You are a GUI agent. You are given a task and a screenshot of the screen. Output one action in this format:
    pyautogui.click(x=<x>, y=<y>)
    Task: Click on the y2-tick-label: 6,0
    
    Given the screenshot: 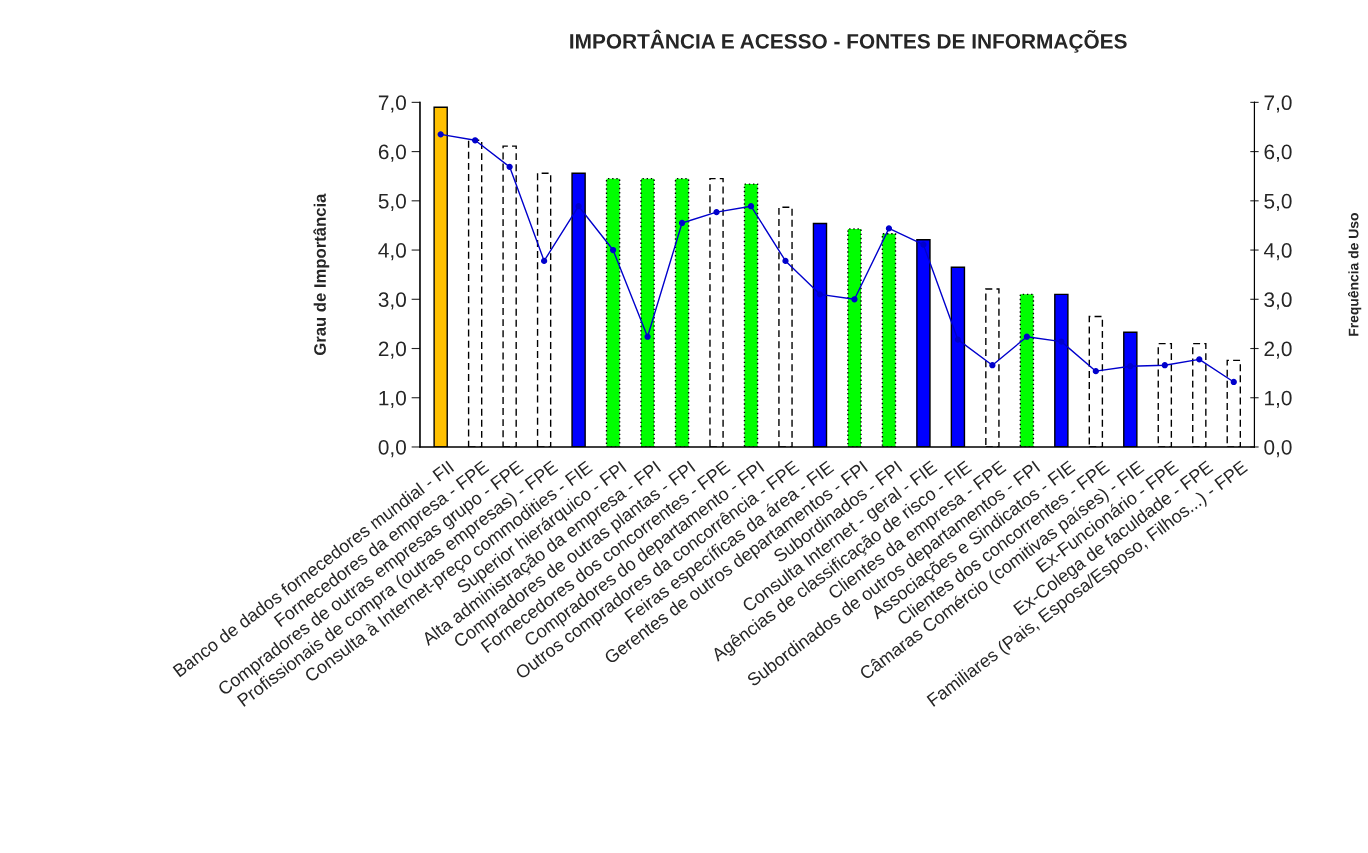 What is the action you would take?
    pyautogui.click(x=1278, y=153)
    